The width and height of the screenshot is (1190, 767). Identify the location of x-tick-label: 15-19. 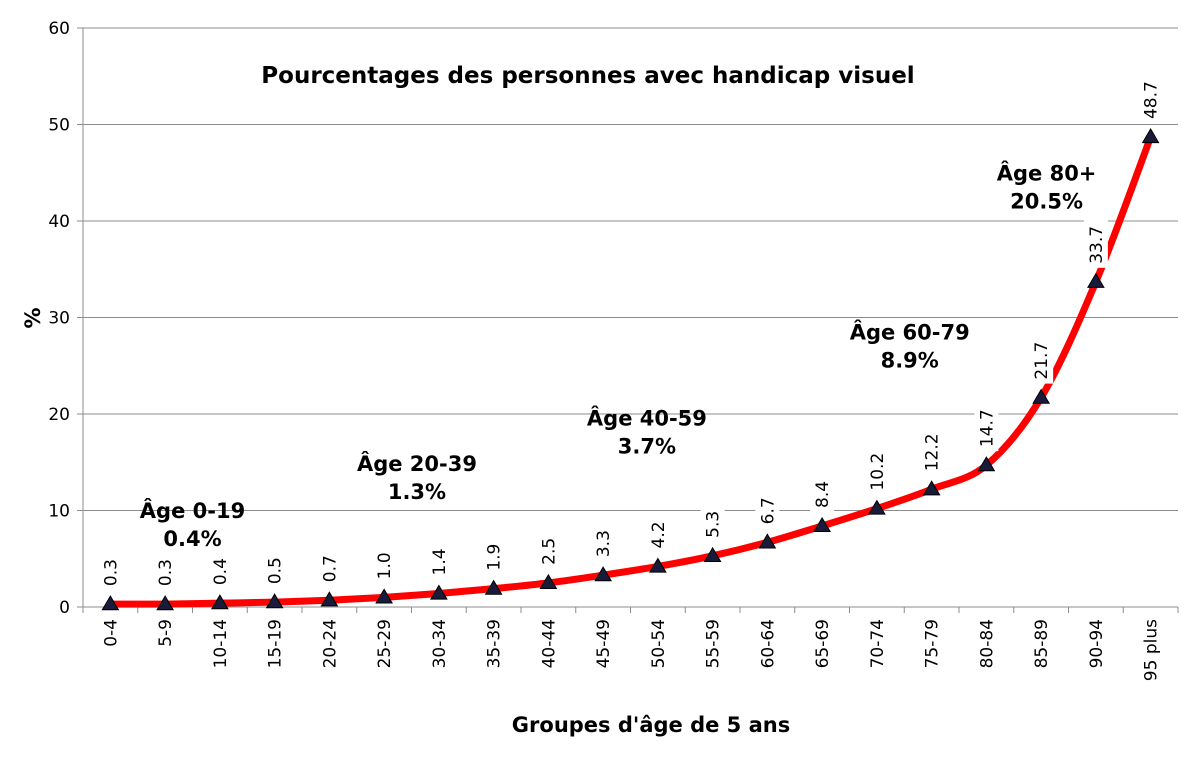
(276, 643).